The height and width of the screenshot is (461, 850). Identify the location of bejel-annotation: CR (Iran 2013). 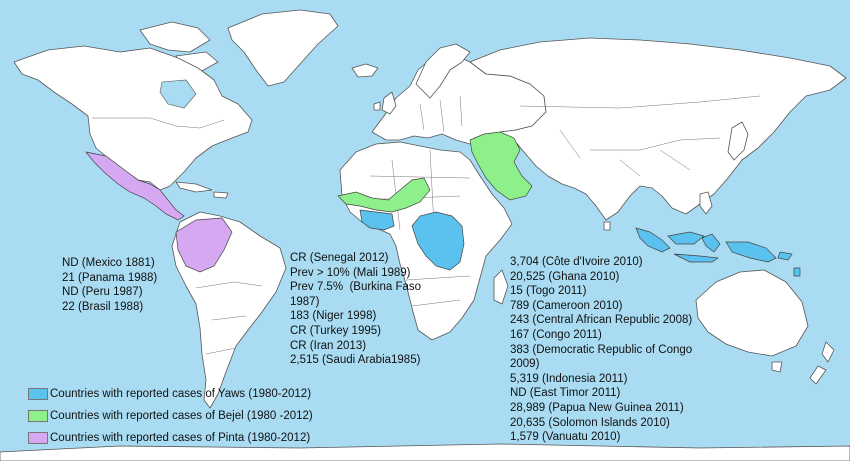
(328, 345).